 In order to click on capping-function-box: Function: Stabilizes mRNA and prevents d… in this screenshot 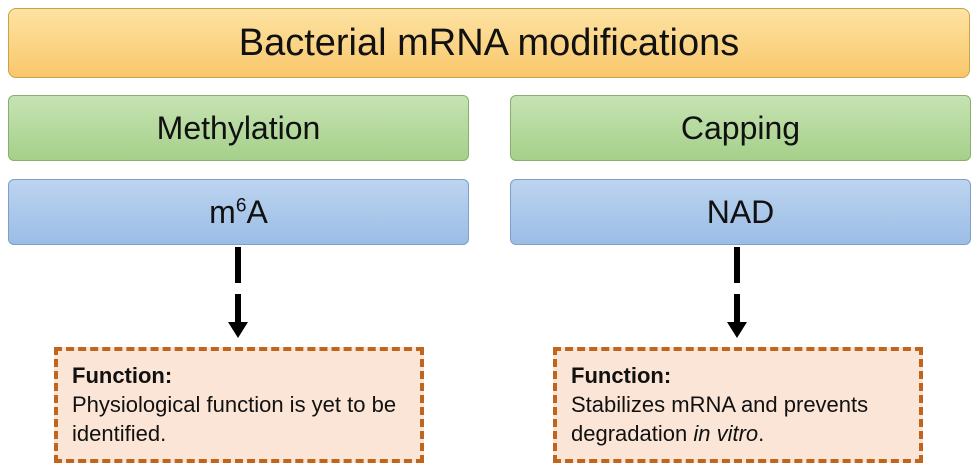, I will do `click(738, 405)`.